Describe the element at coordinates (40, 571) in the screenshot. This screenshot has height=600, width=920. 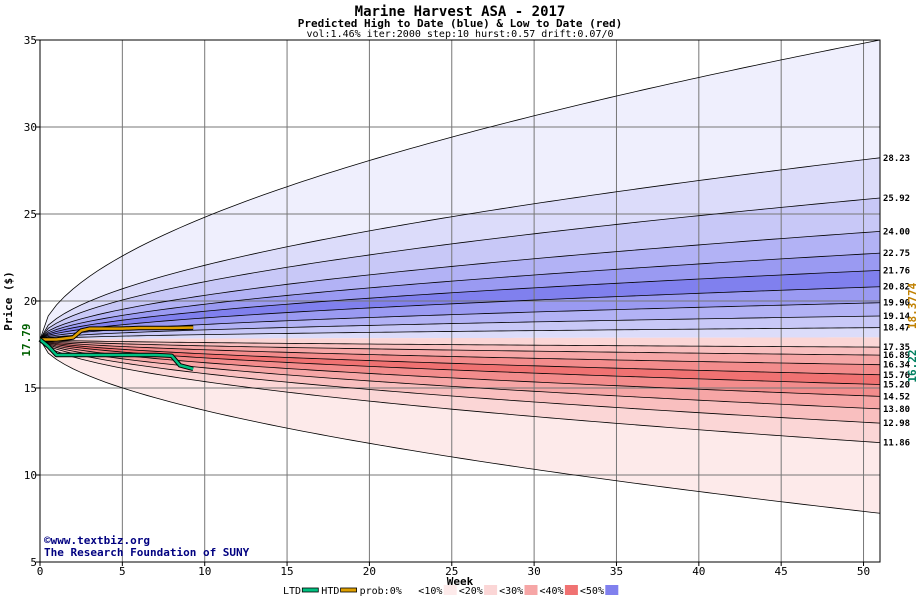
I see `x-tick-label: 0` at that location.